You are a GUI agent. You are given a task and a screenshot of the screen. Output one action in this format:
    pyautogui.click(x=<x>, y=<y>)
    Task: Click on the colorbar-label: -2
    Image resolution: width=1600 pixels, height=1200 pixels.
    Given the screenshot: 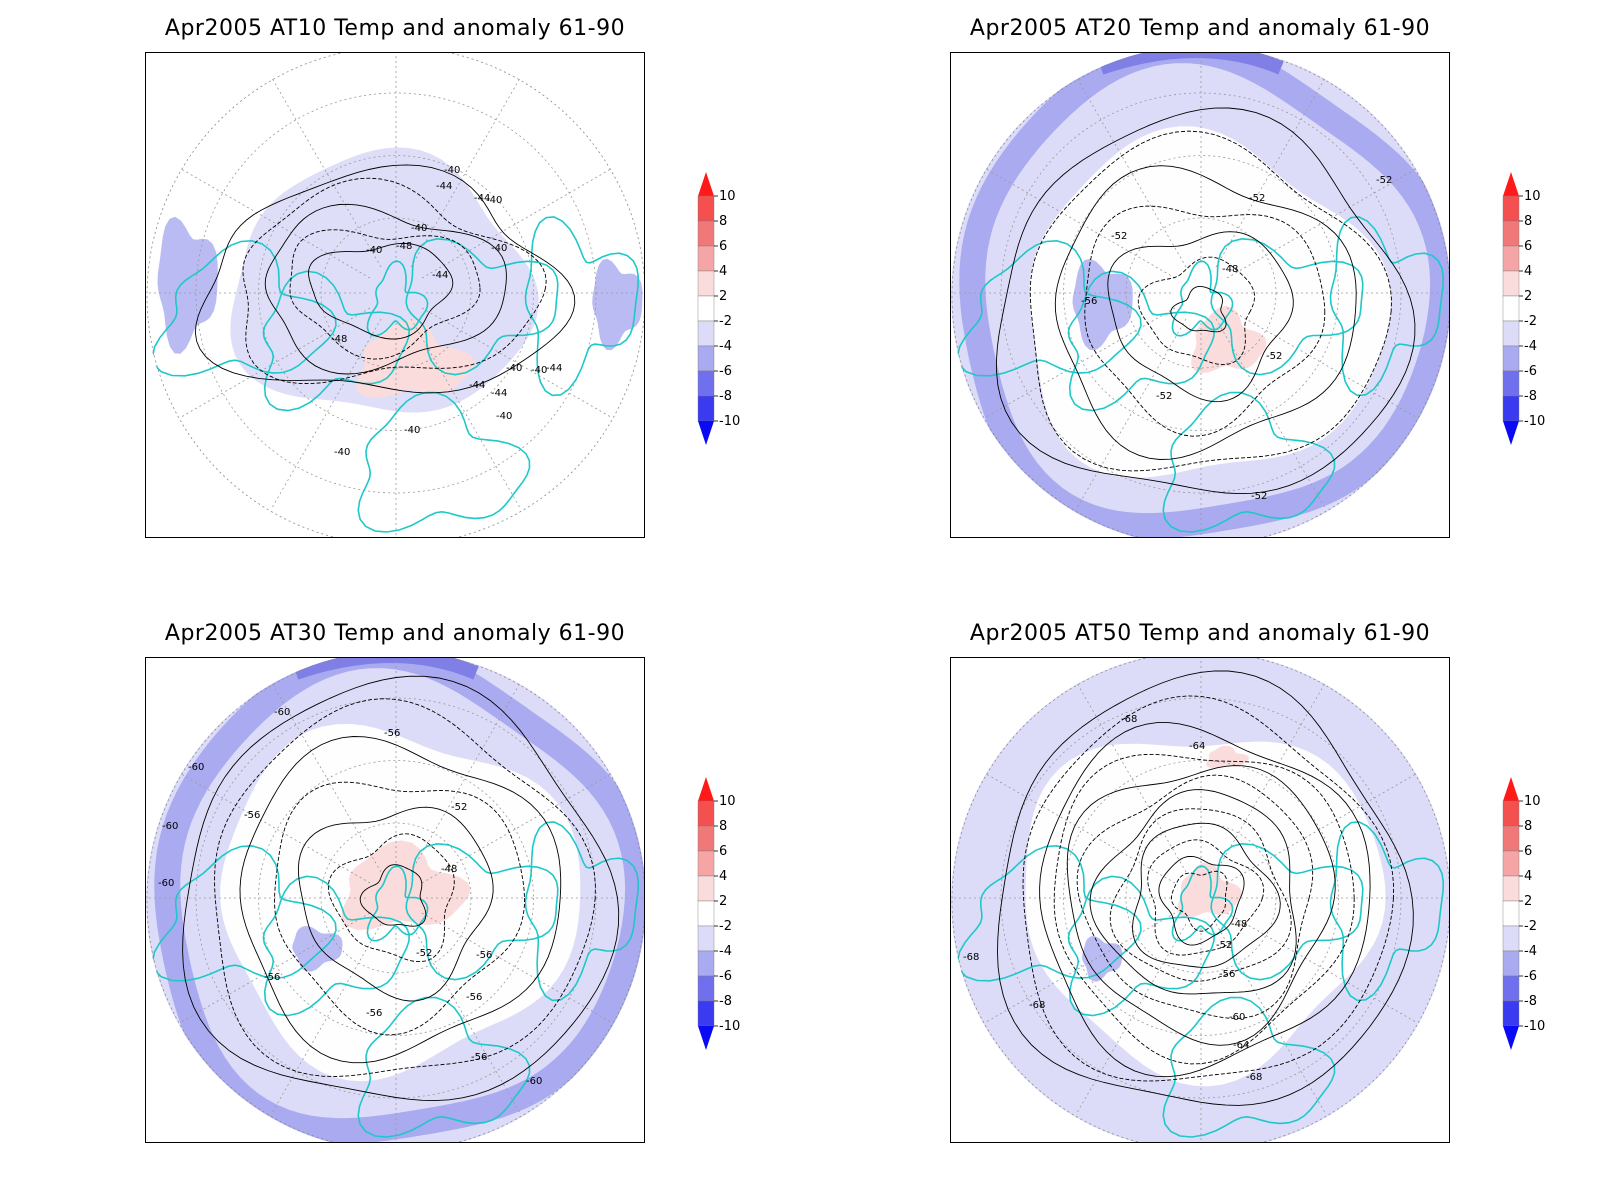 What is the action you would take?
    pyautogui.click(x=725, y=321)
    